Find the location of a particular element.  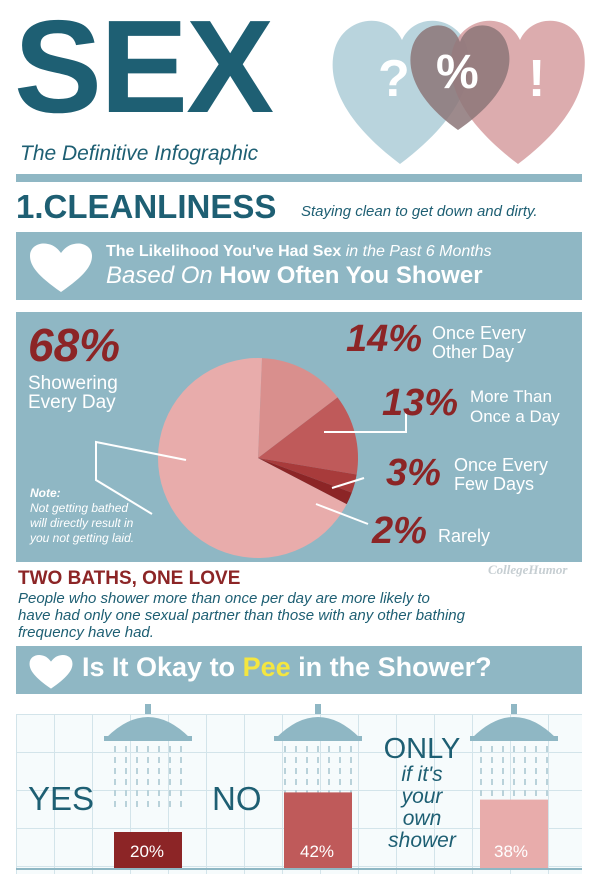

two-baths-heading: TWO BATHS, ONE LOVE is located at coordinates (129, 578).